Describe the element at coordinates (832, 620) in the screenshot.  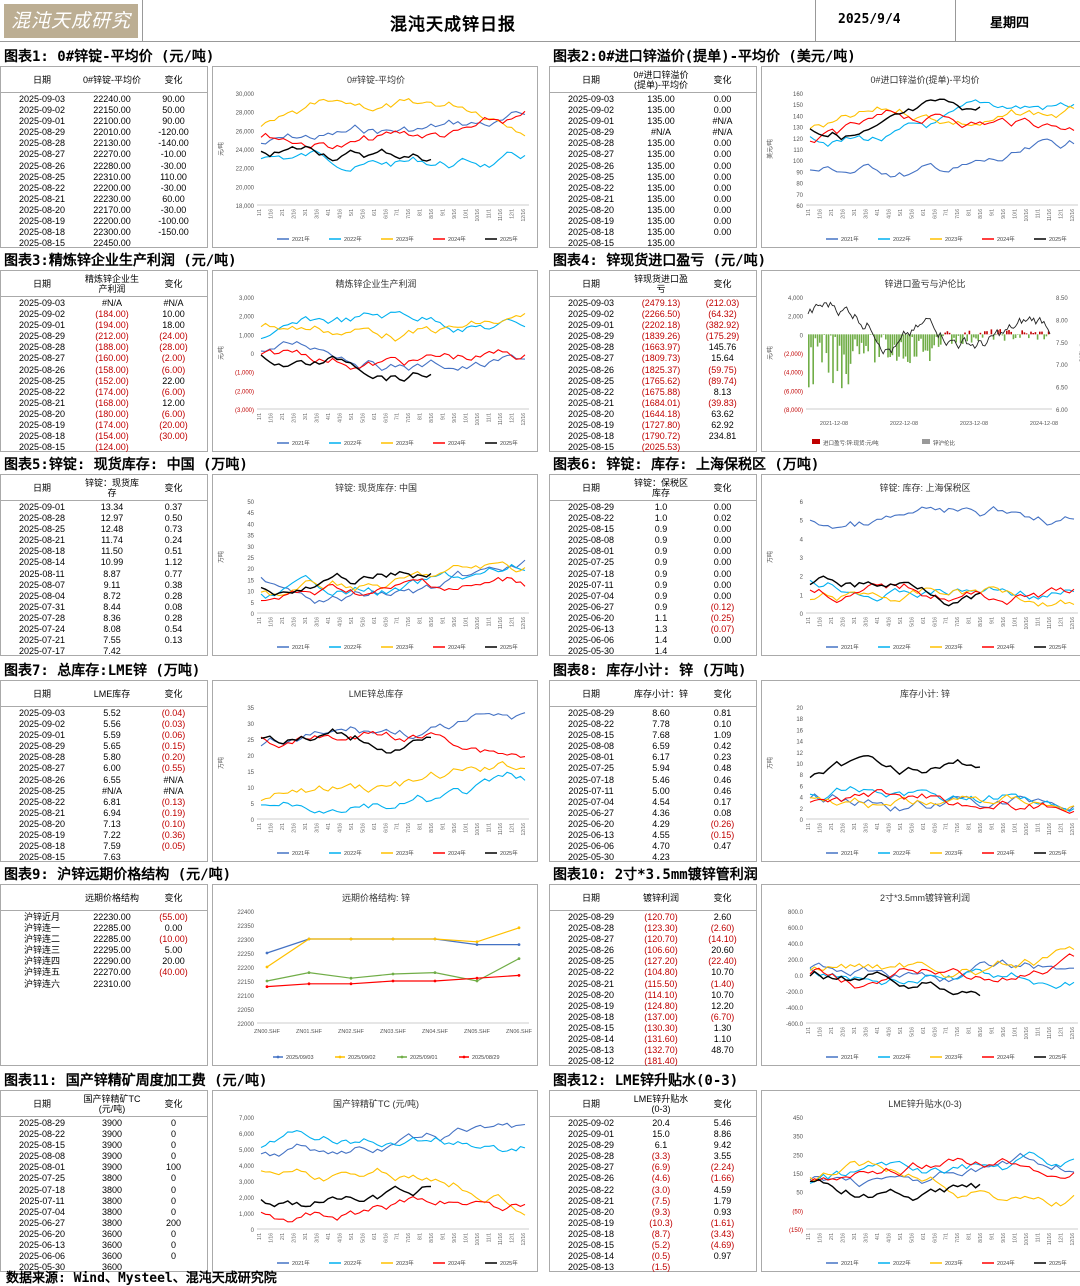
I see `x-tick-label: 2/1` at that location.